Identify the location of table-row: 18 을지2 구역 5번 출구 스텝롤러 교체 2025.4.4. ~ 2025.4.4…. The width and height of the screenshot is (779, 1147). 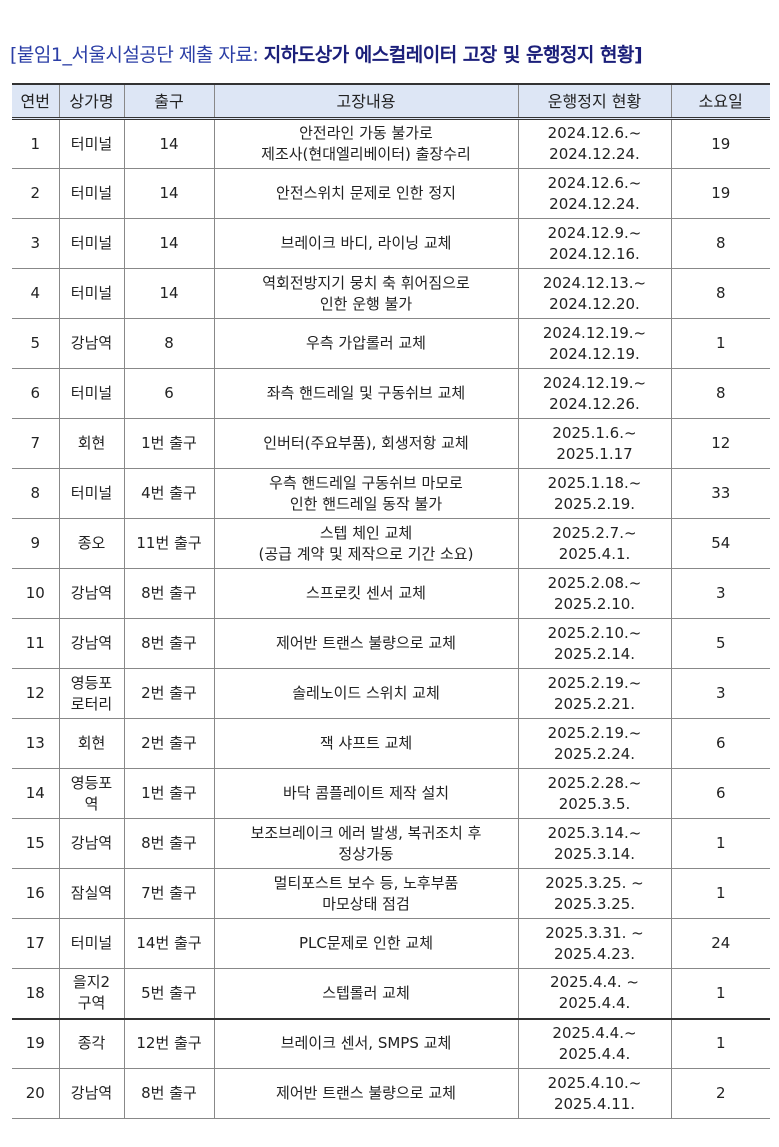
(391, 994).